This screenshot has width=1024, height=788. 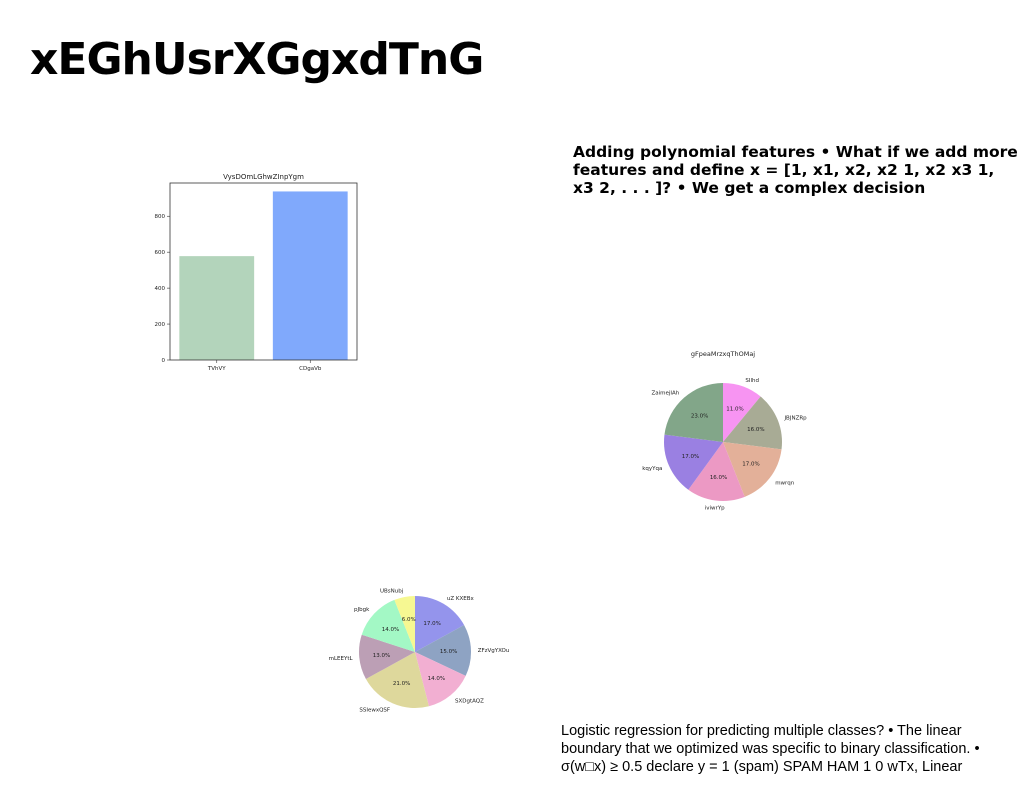 I want to click on slice-label: UBsNubj, so click(x=392, y=591).